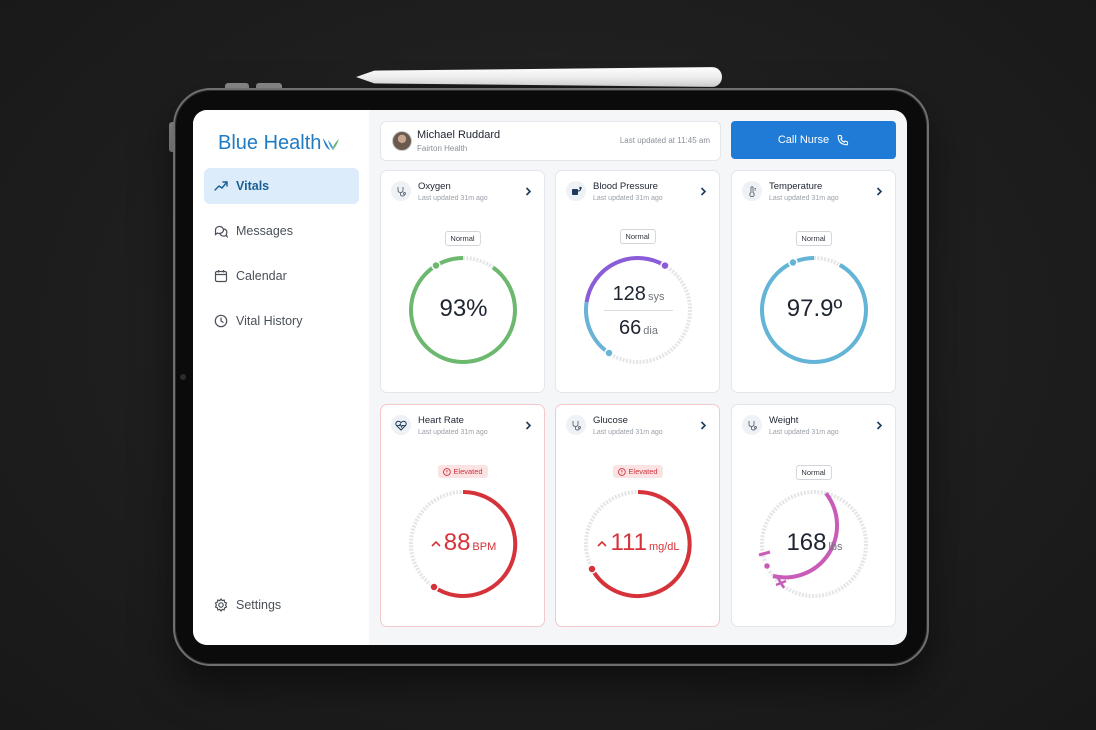 Image resolution: width=1096 pixels, height=730 pixels. I want to click on systolic-number: 128, so click(629, 294).